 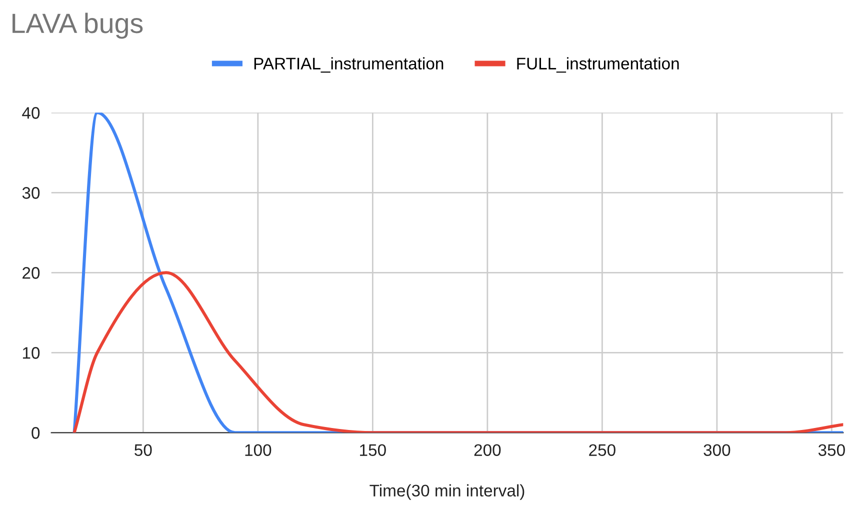 What do you see at coordinates (31, 113) in the screenshot?
I see `y-tick-label: 40` at bounding box center [31, 113].